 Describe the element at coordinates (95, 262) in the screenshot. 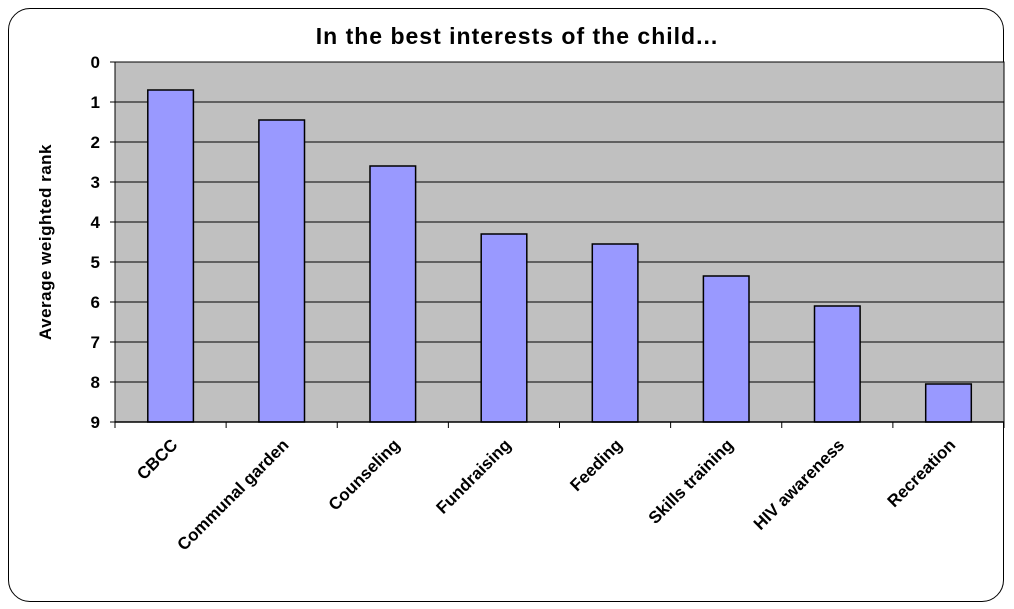

I see `y-tick-label: 5` at that location.